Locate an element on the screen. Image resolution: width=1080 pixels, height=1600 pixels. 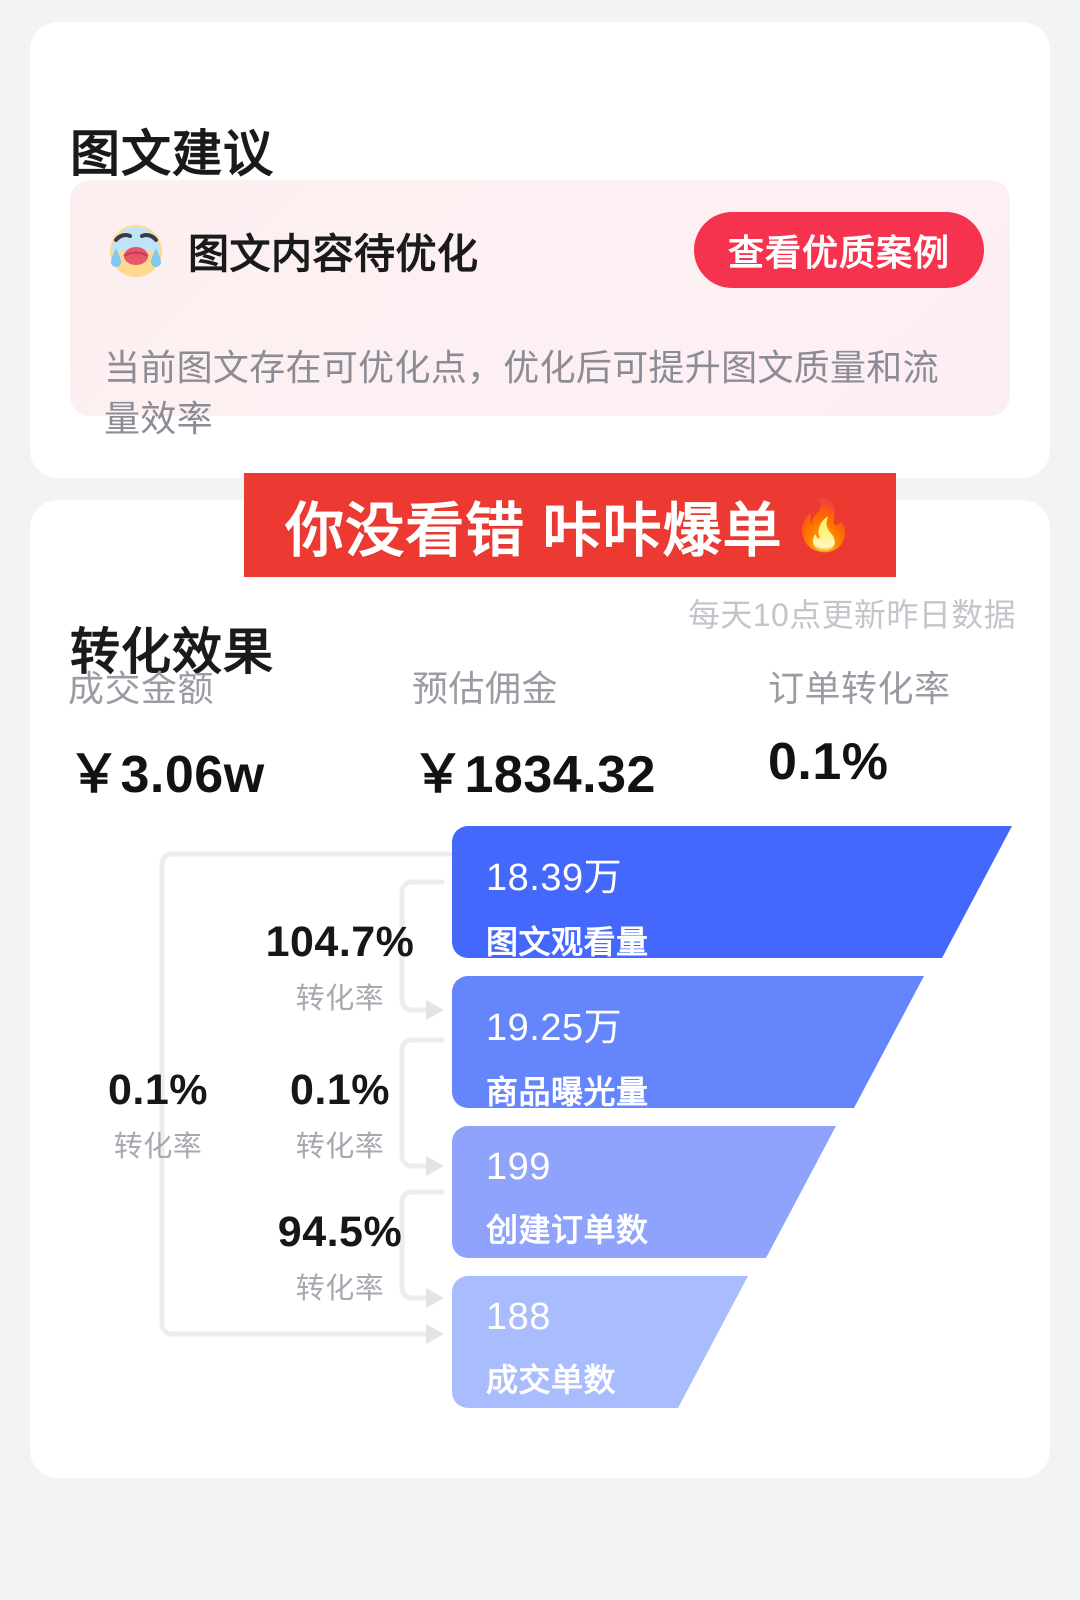
kpi-value: 0.1% is located at coordinates (828, 762).